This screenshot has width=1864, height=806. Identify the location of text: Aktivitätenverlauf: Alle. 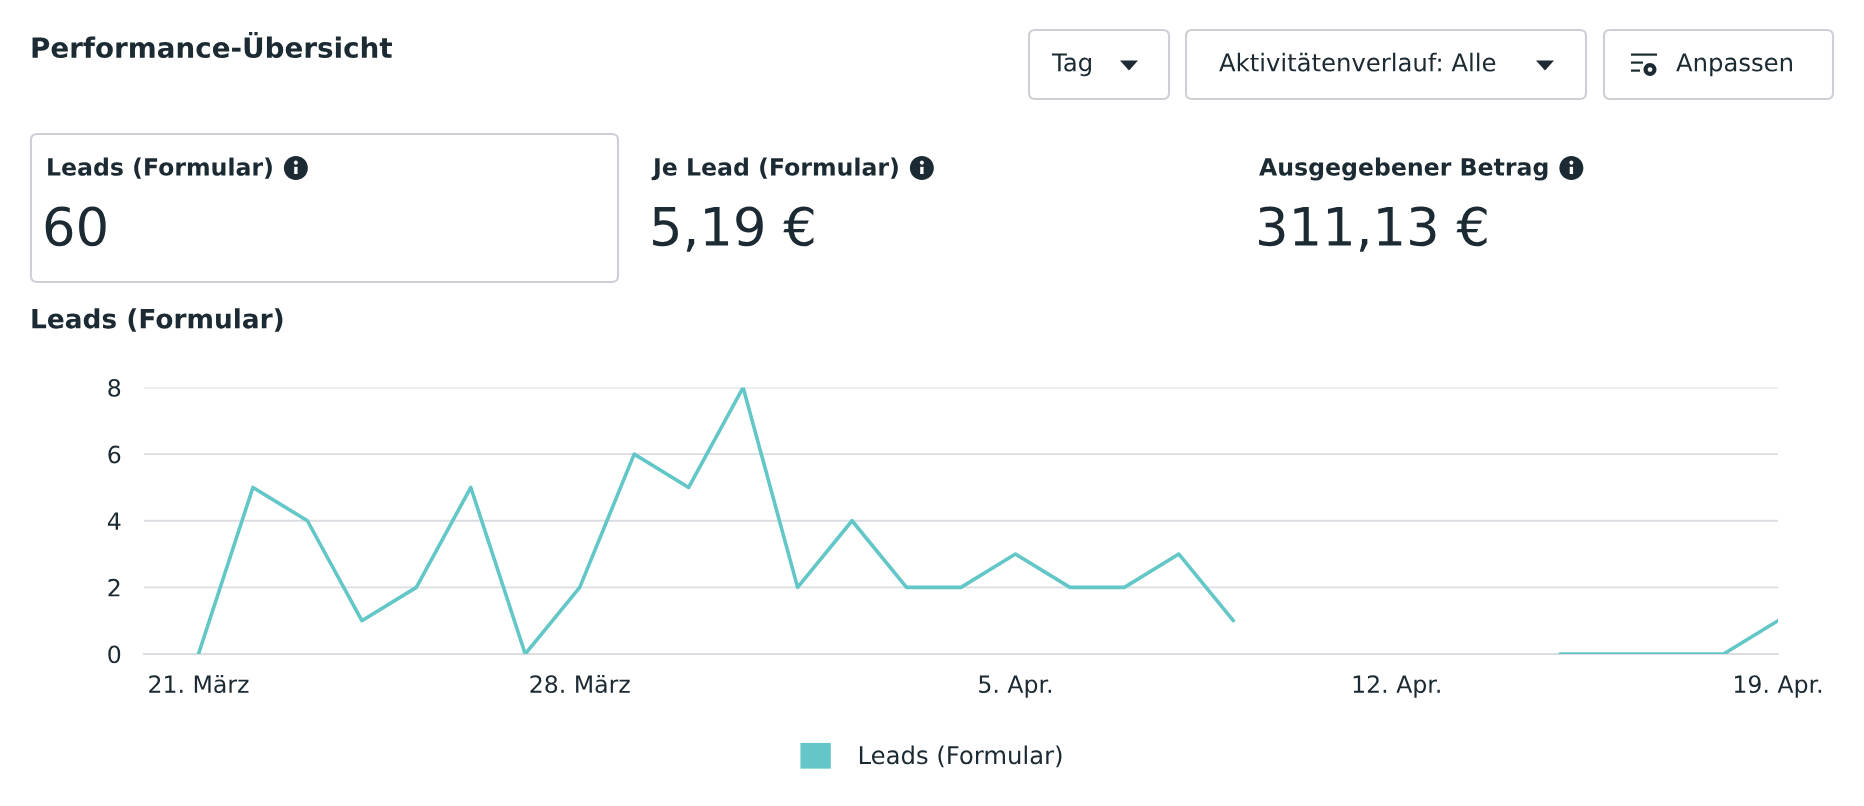
(1357, 62).